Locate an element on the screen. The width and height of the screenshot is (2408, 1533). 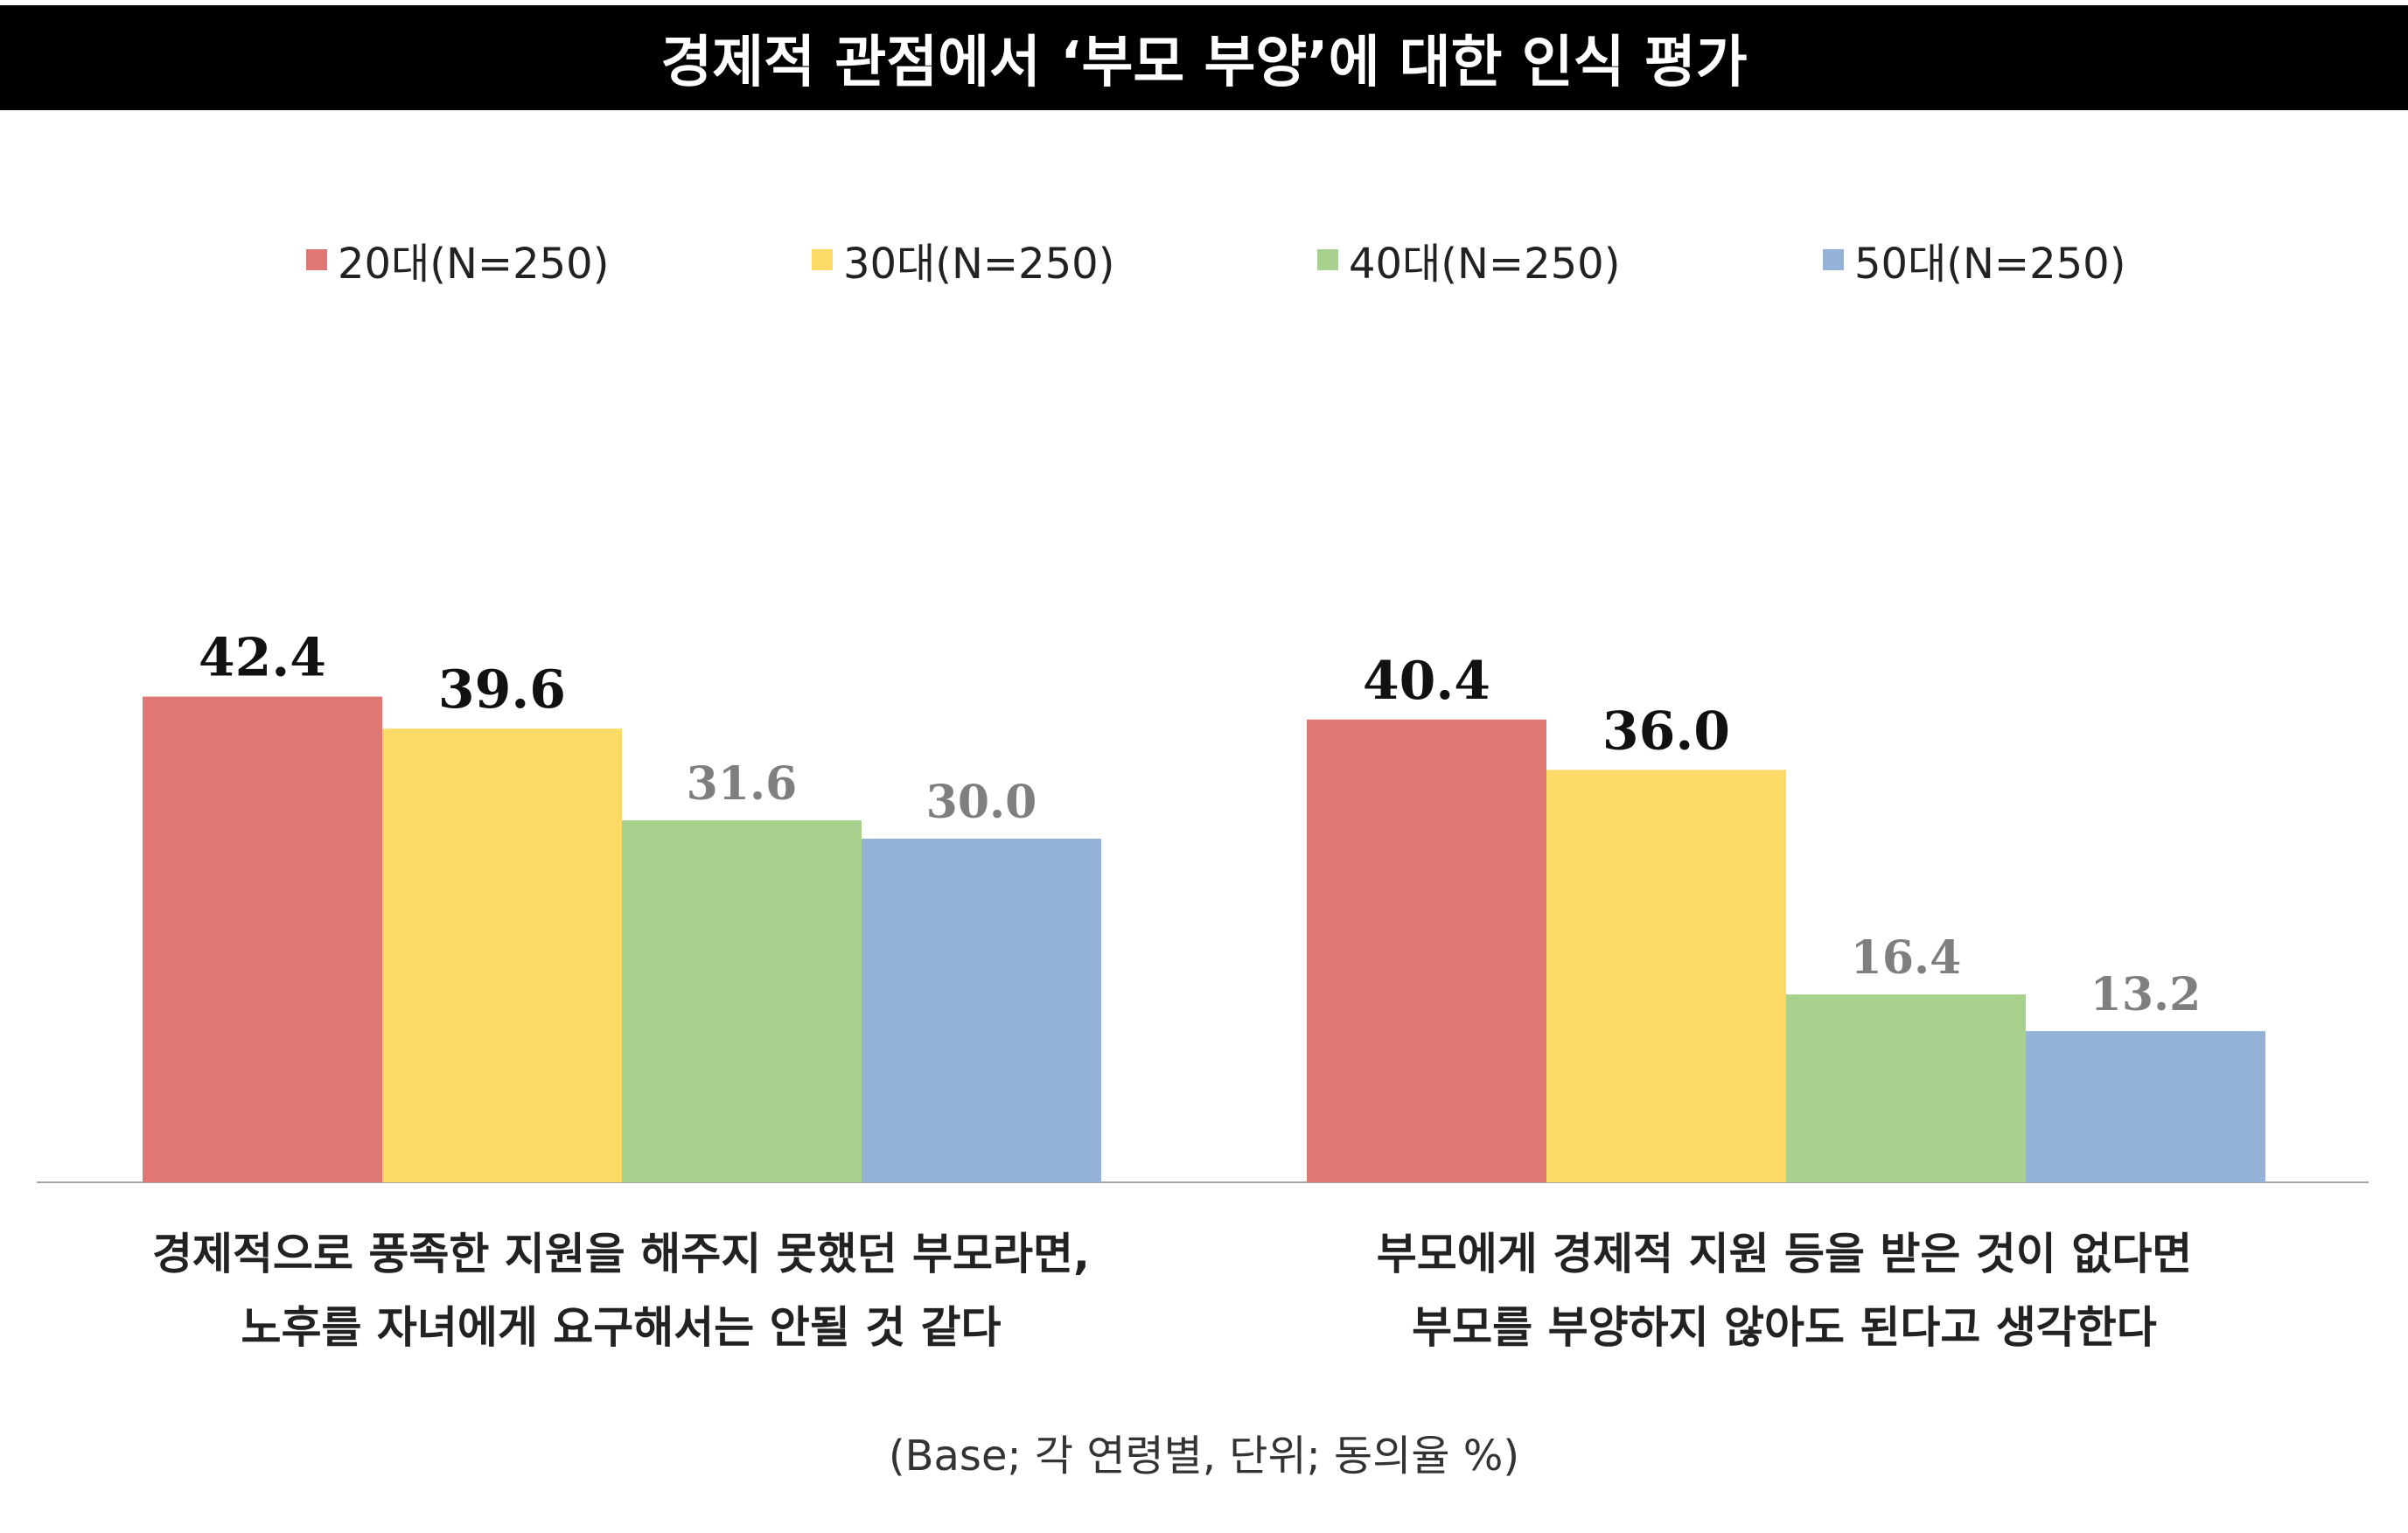
legend-label-20s: 20대(N=250) is located at coordinates (474, 264).